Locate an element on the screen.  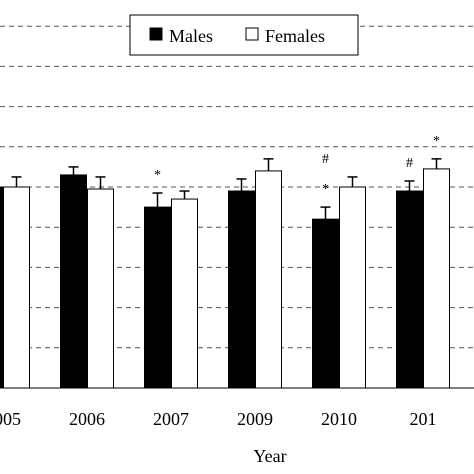
bar-females-2005 is located at coordinates (16, 287).